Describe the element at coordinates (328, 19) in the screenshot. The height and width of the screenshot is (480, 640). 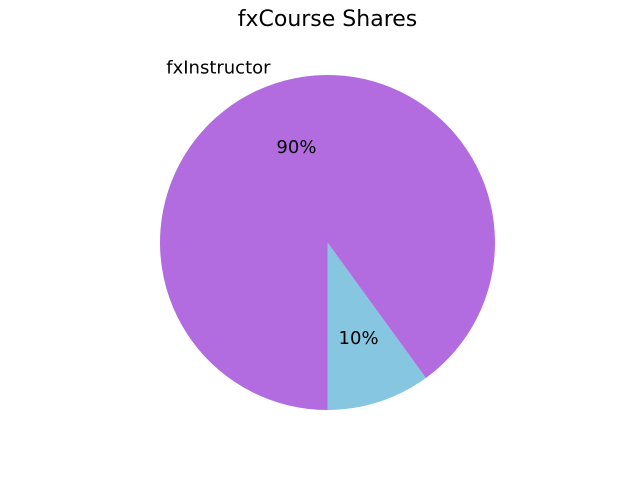
I see `chart-title: fxCourse Shares` at that location.